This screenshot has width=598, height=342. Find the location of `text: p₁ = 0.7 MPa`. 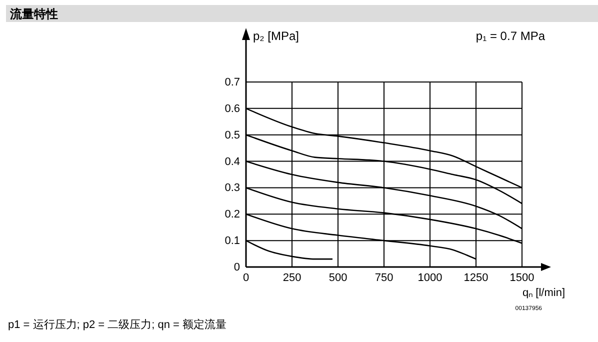

text: p₁ = 0.7 MPa is located at coordinates (511, 36).